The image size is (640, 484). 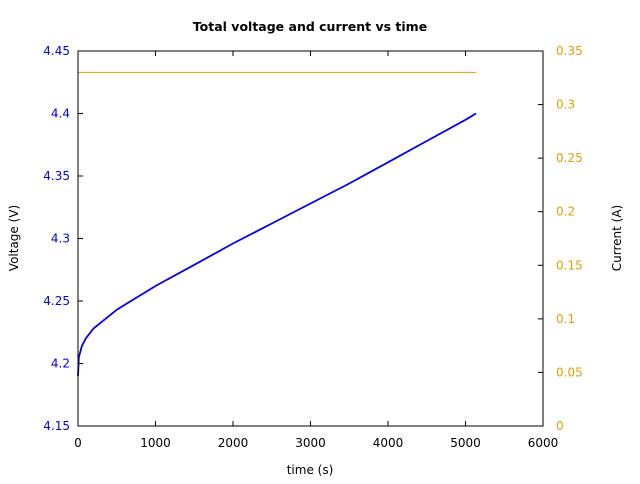 What do you see at coordinates (560, 238) in the screenshot?
I see `y-axis-right: 0 0.05 0.1 0.15 0.2 0.25 0.3 0.35` at bounding box center [560, 238].